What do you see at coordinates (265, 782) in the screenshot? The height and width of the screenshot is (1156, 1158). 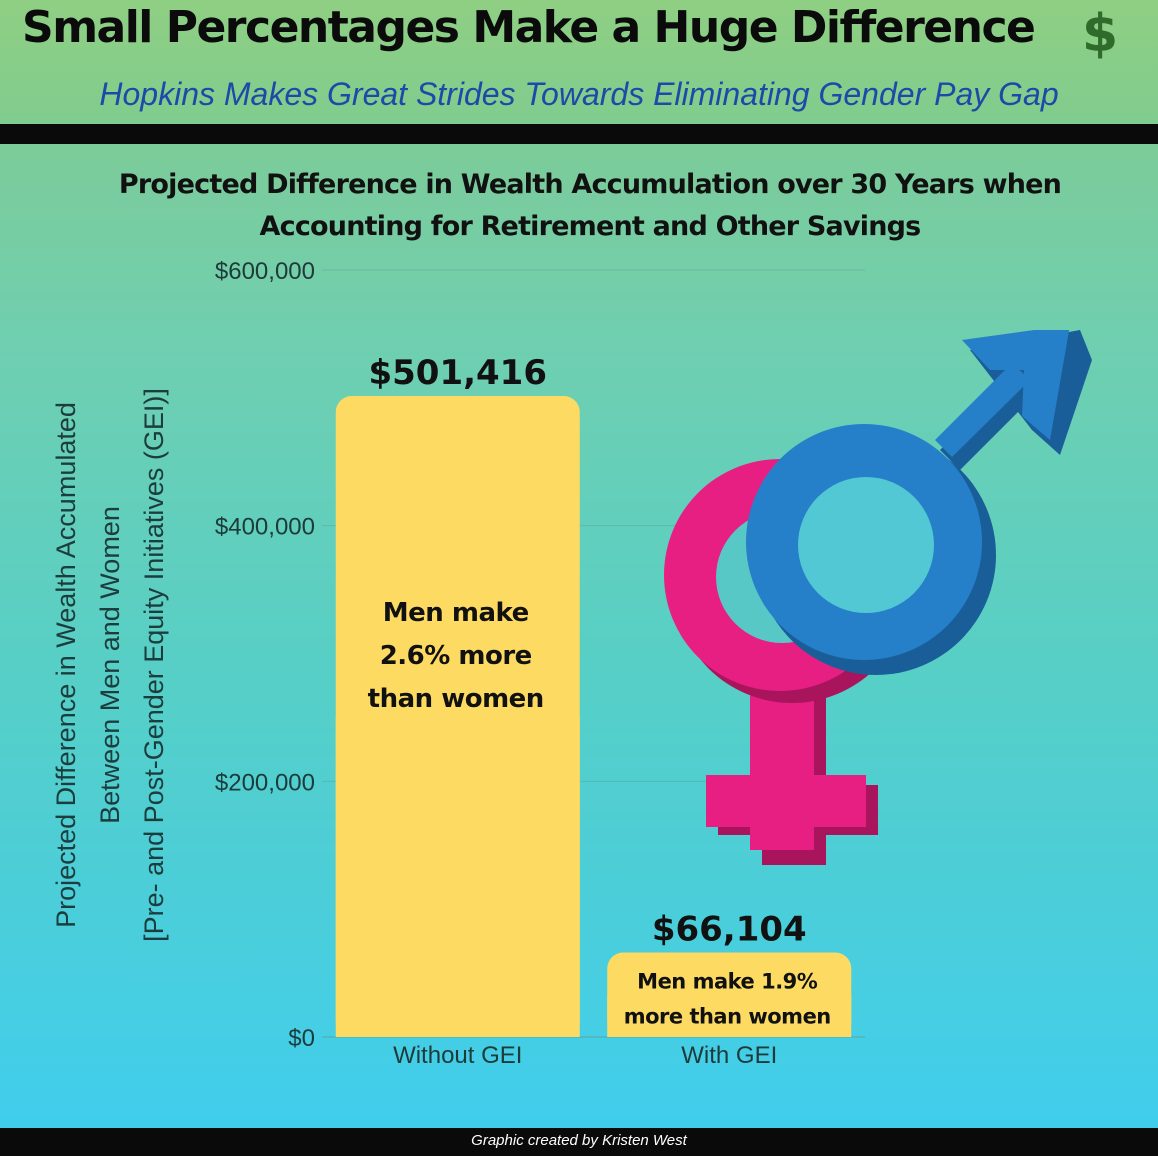 I see `y-tick-label: $200,000` at bounding box center [265, 782].